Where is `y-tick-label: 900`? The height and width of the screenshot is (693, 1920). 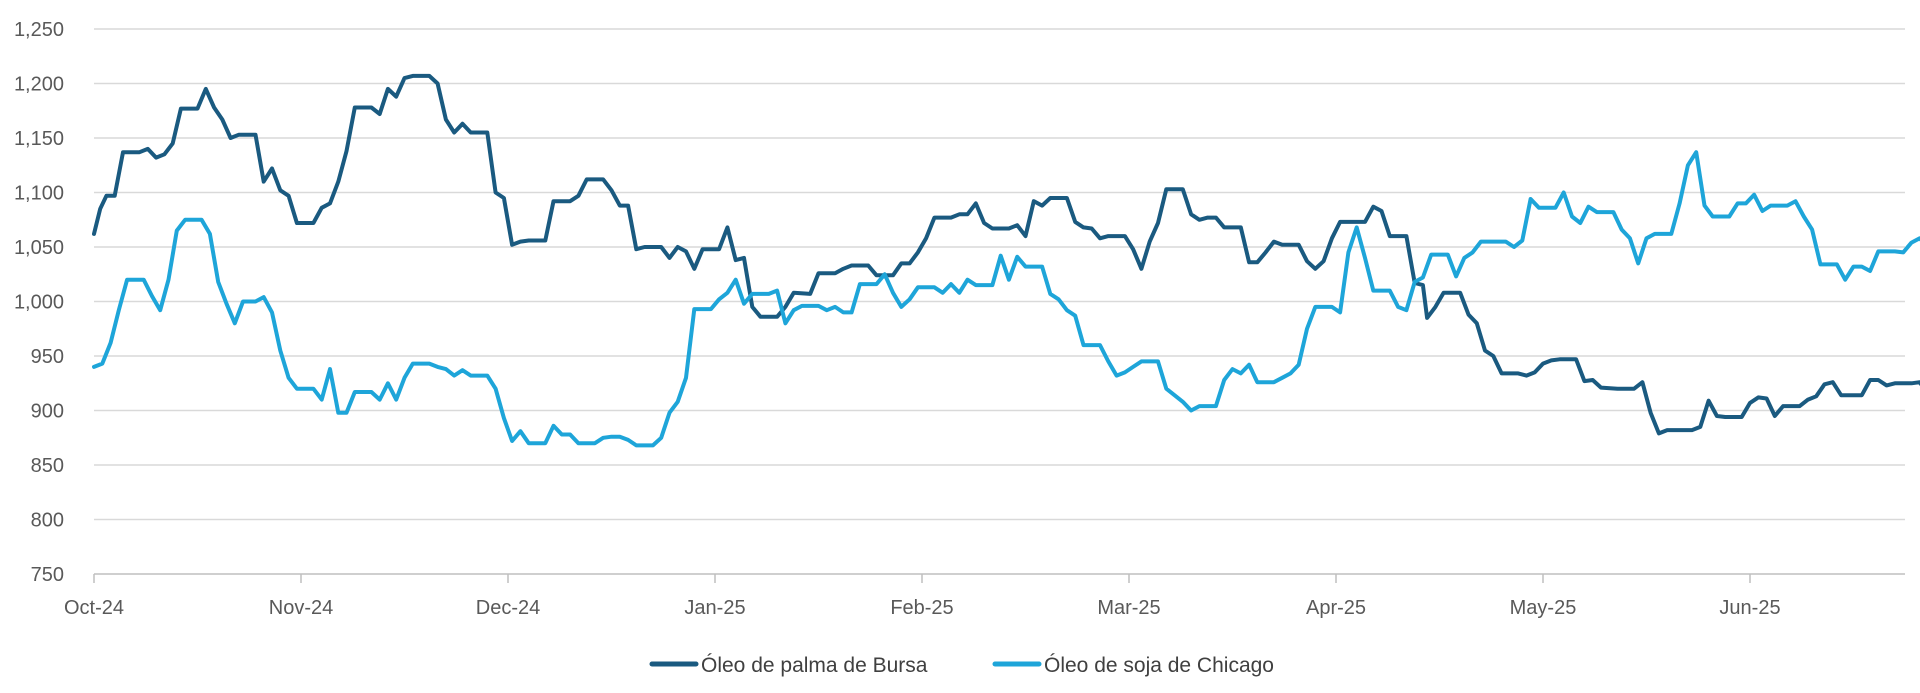 y-tick-label: 900 is located at coordinates (47, 412).